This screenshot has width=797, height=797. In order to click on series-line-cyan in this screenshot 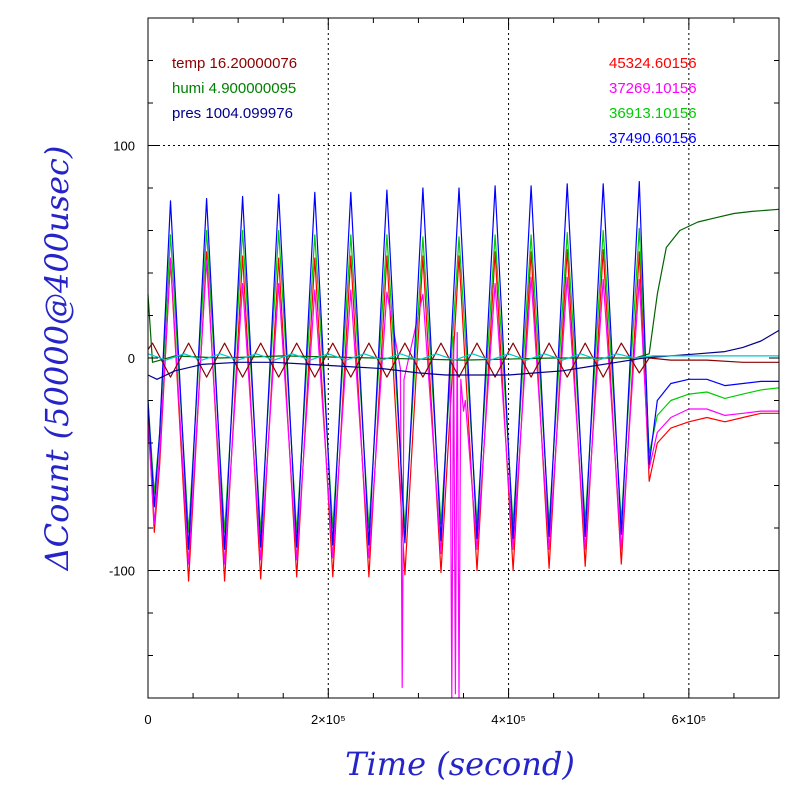, I will do `click(463, 357)`.